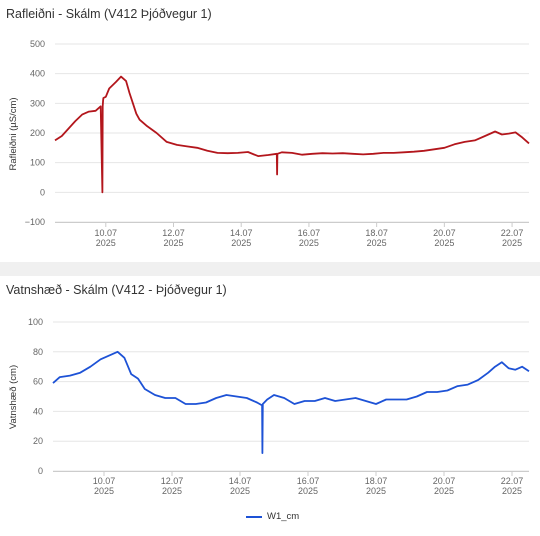 The width and height of the screenshot is (540, 536). I want to click on y-axis-title: Vatnshæð (cm), so click(13, 397).